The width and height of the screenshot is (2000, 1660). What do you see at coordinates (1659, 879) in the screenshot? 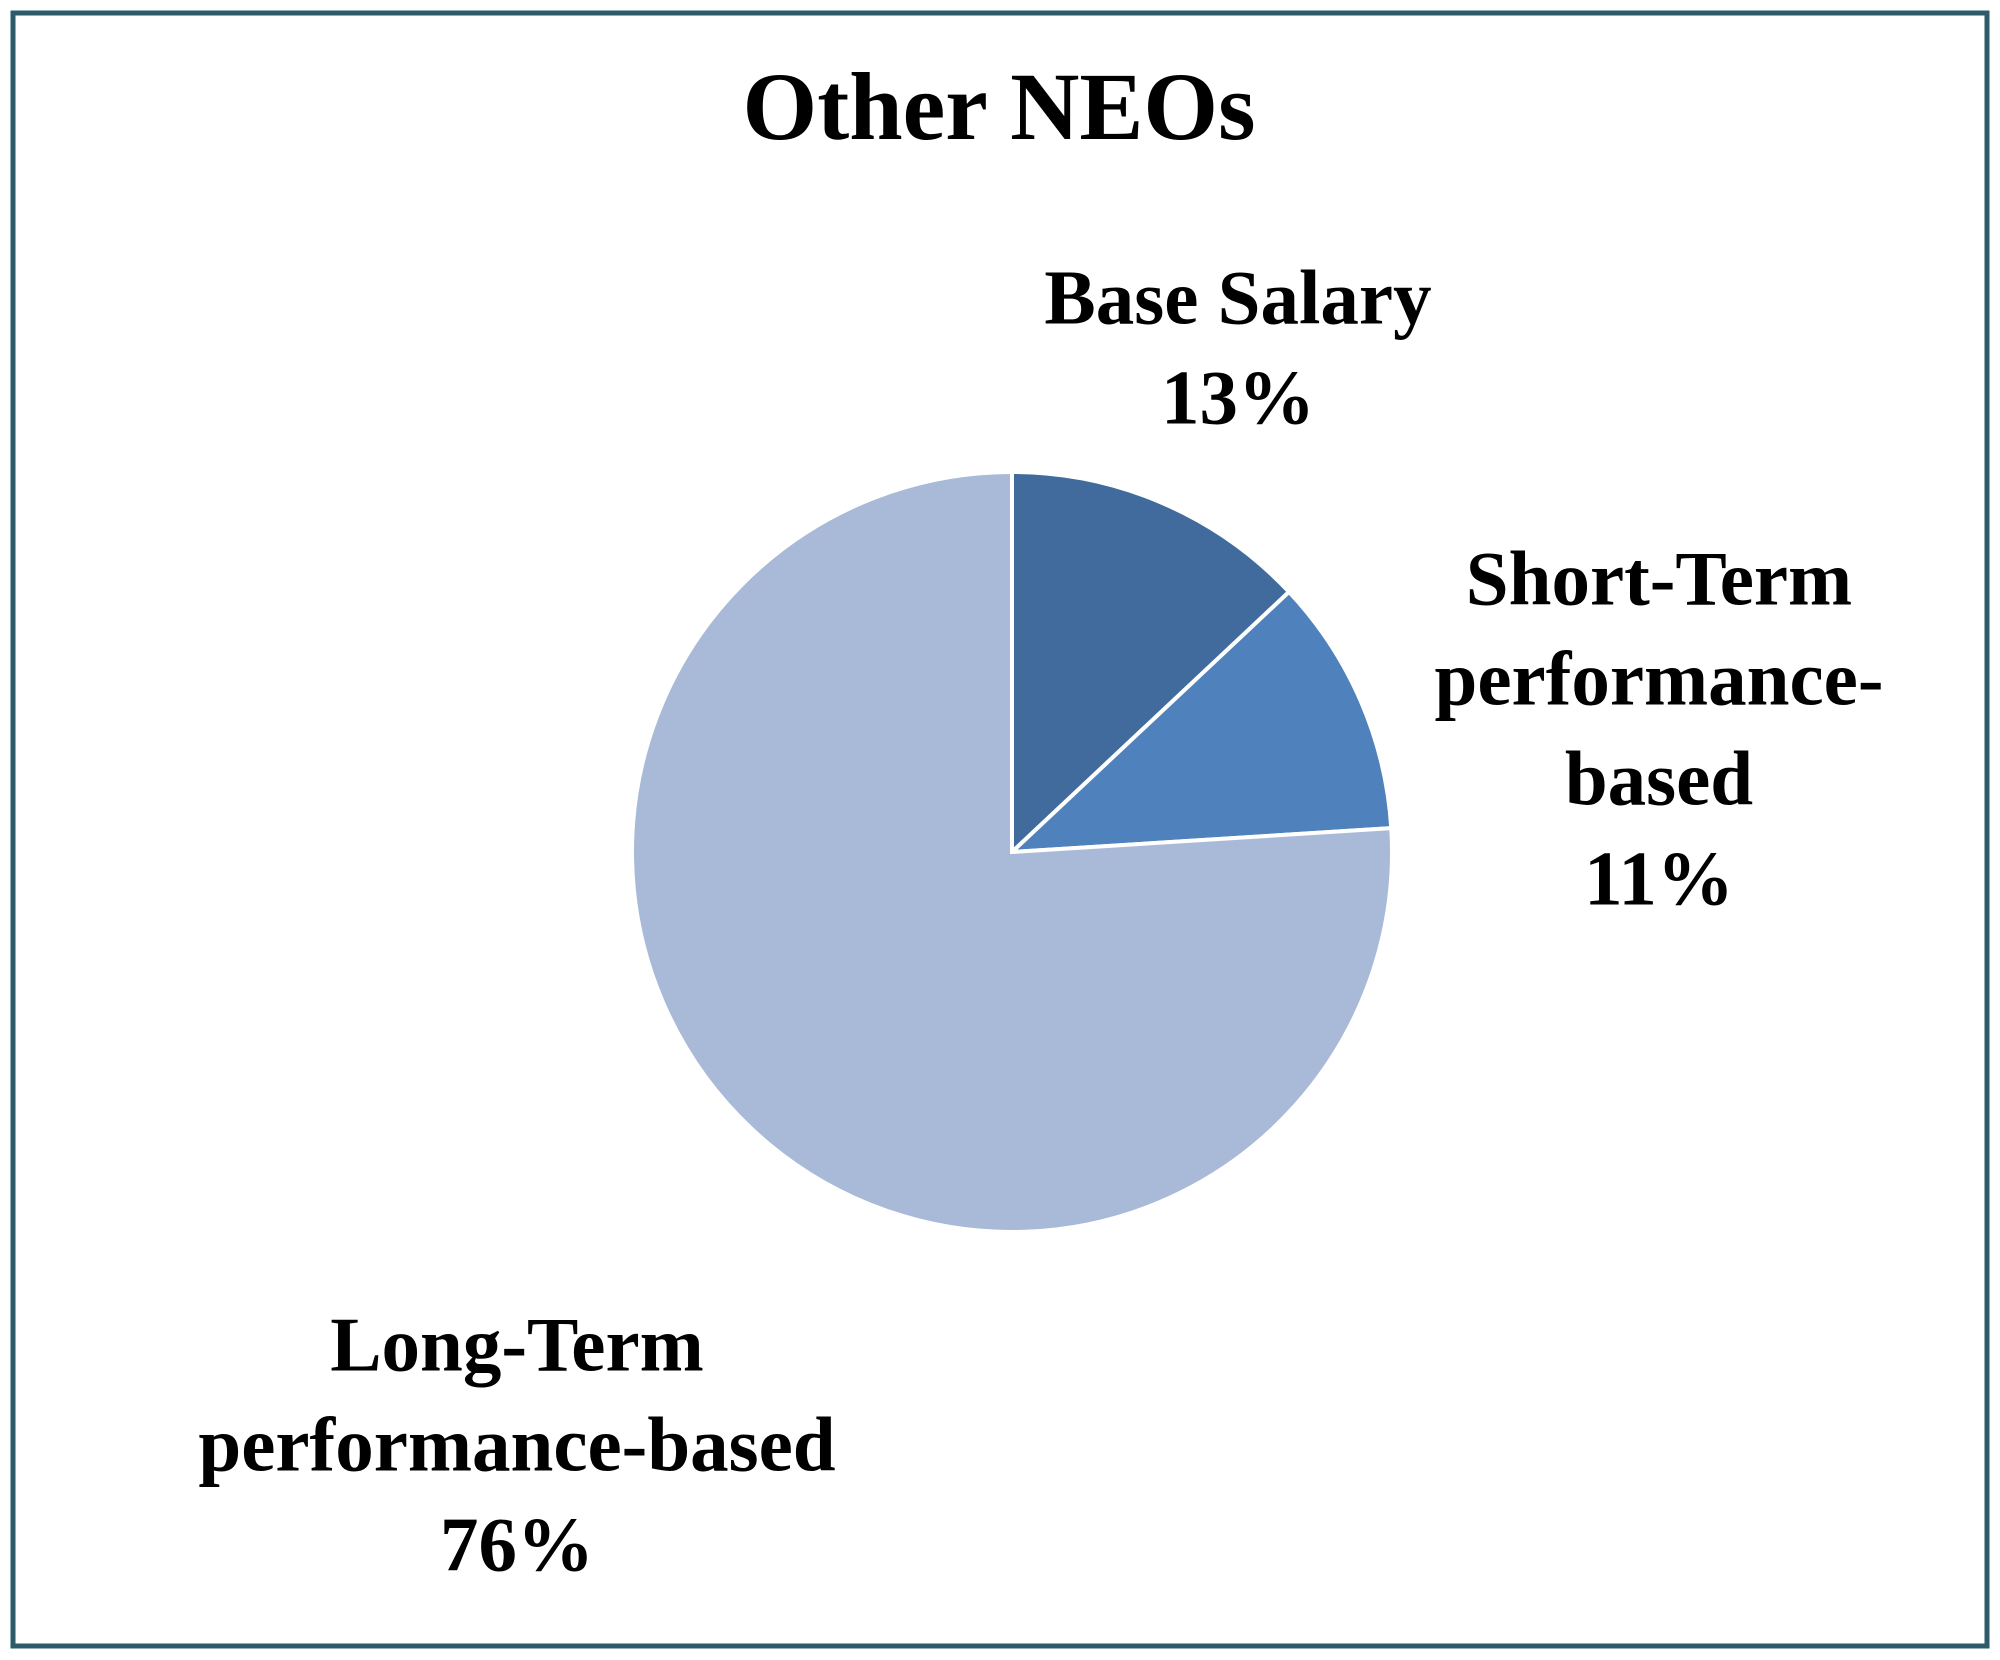
I see `slice-value-label: 11%` at bounding box center [1659, 879].